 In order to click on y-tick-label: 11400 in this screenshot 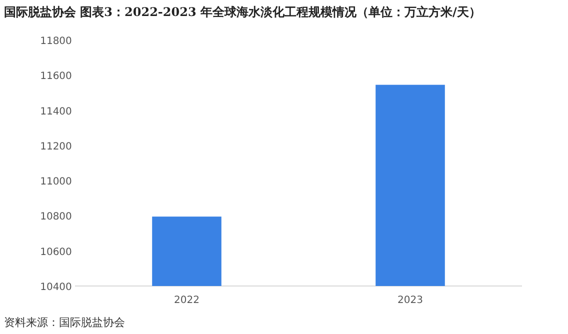, I will do `click(56, 112)`.